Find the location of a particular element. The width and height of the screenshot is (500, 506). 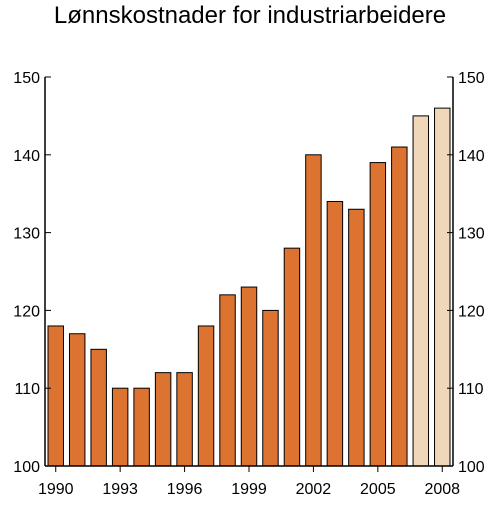

x-tick-label-2008: 2008 is located at coordinates (442, 489).